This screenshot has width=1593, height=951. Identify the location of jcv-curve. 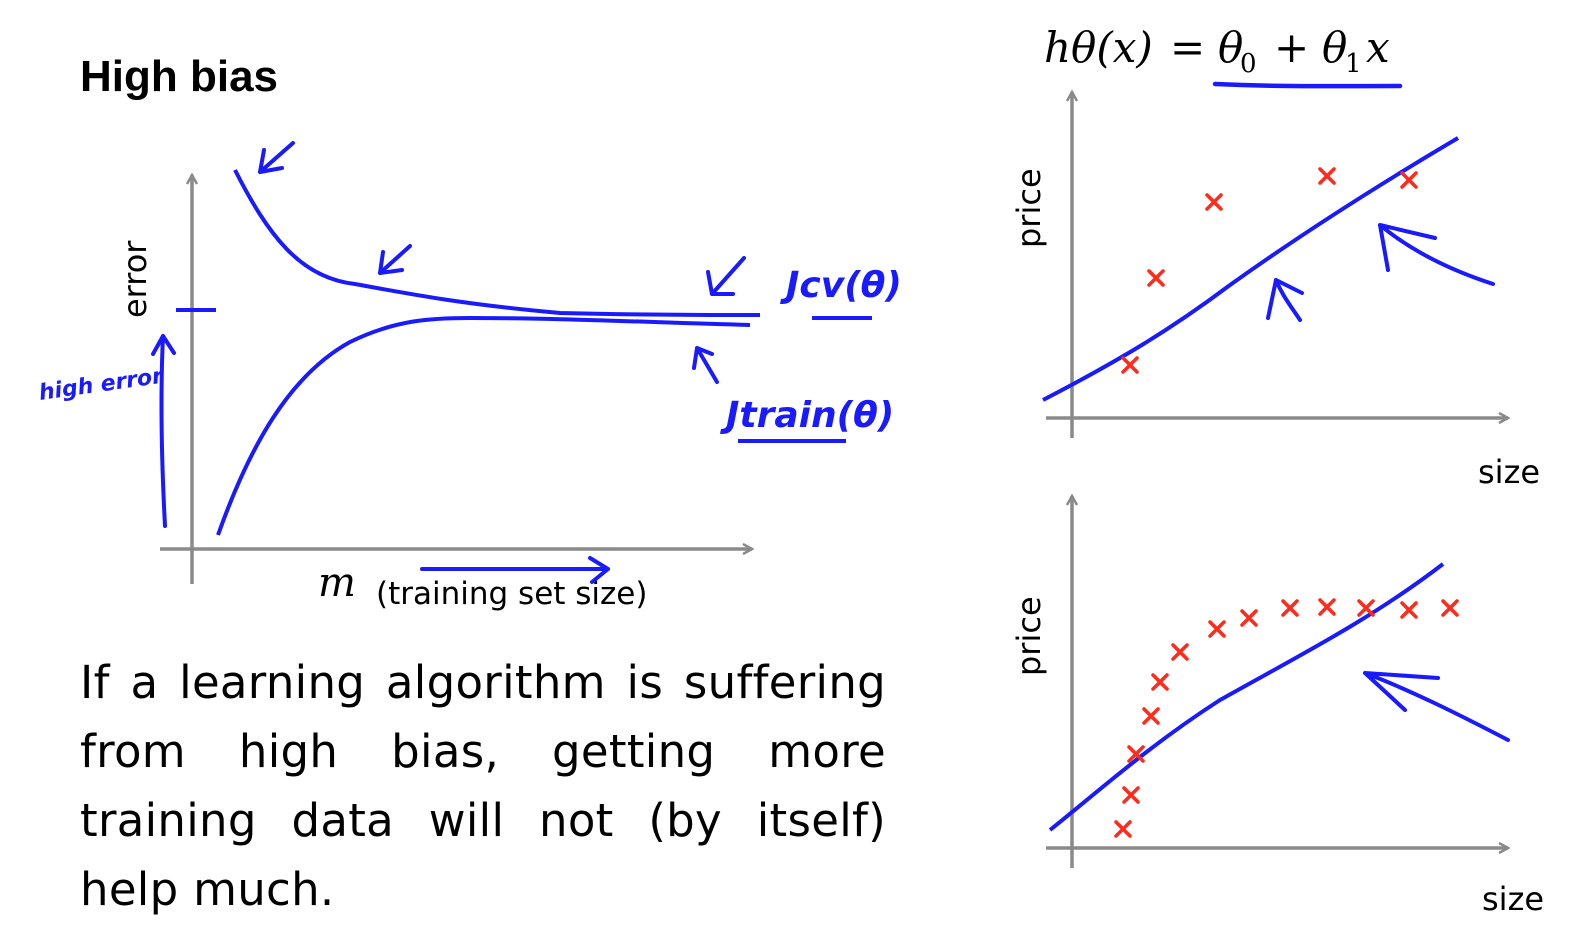
(497, 243).